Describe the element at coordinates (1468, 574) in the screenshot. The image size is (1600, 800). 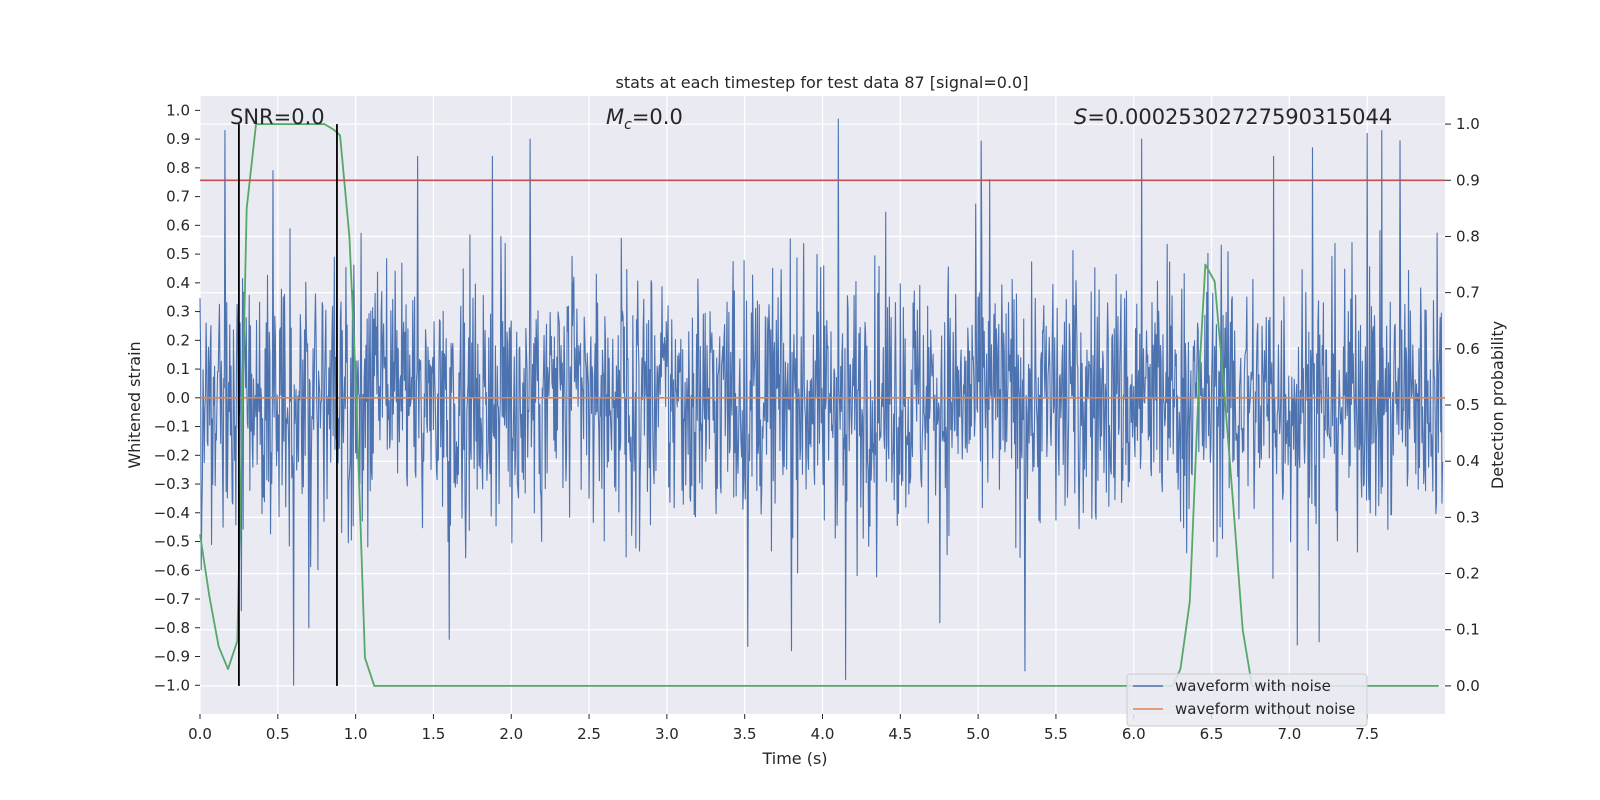
I see `y2-tick-label: 0.2` at that location.